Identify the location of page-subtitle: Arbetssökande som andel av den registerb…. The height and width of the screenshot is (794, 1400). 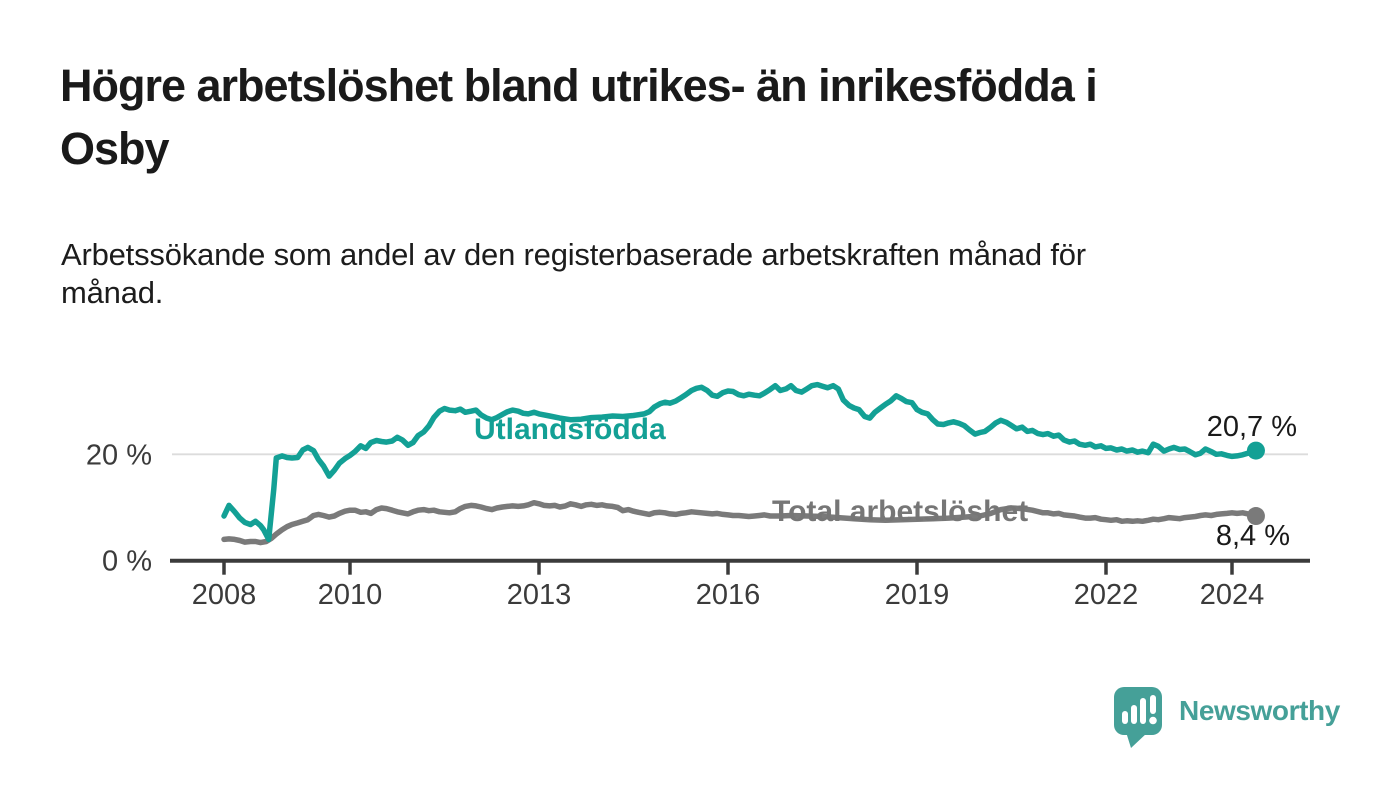
(671, 274).